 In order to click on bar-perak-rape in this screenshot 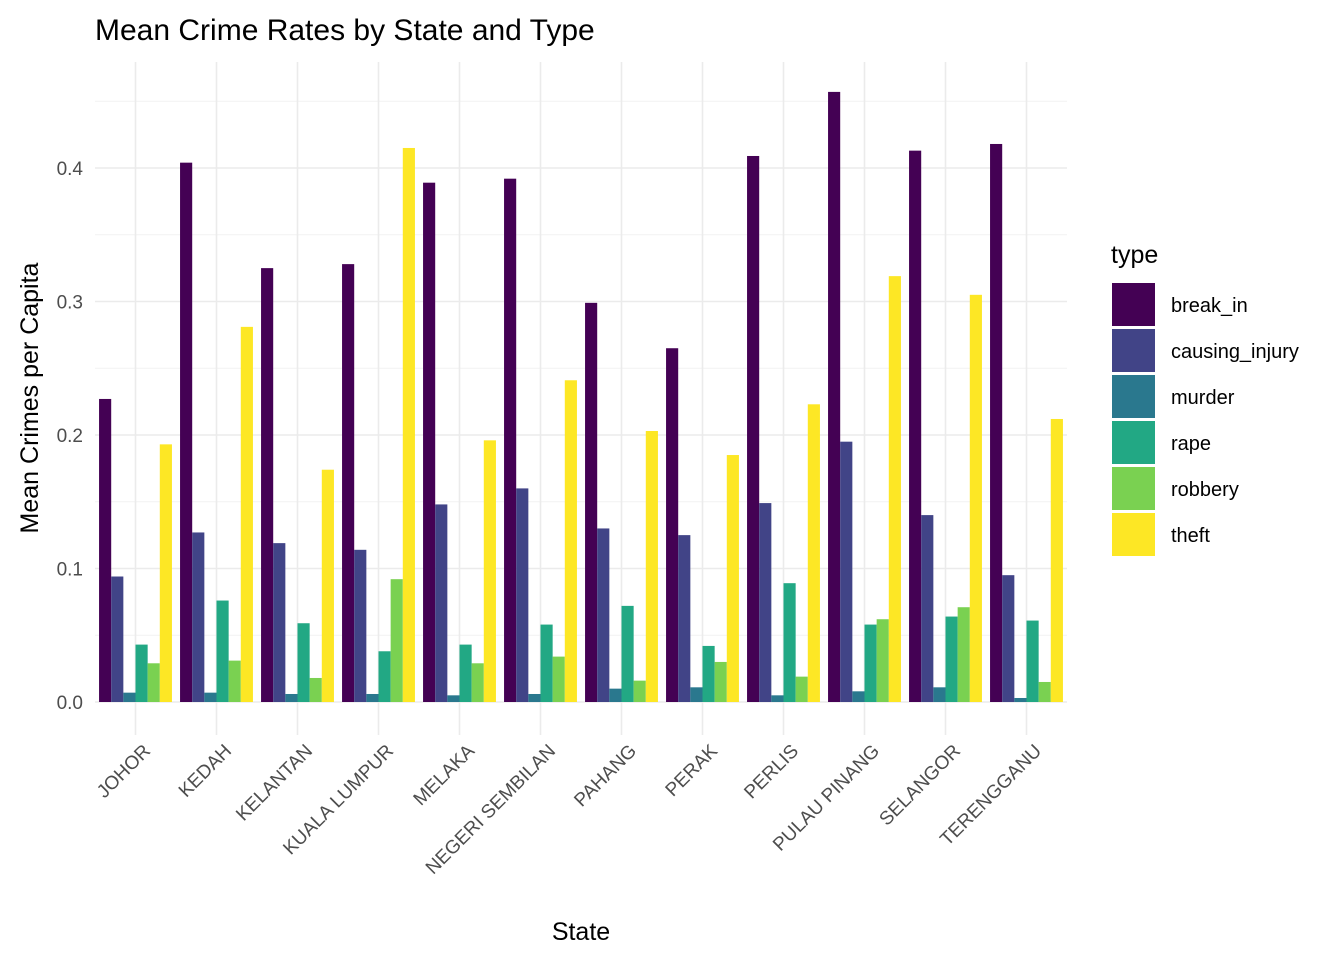, I will do `click(708, 673)`.